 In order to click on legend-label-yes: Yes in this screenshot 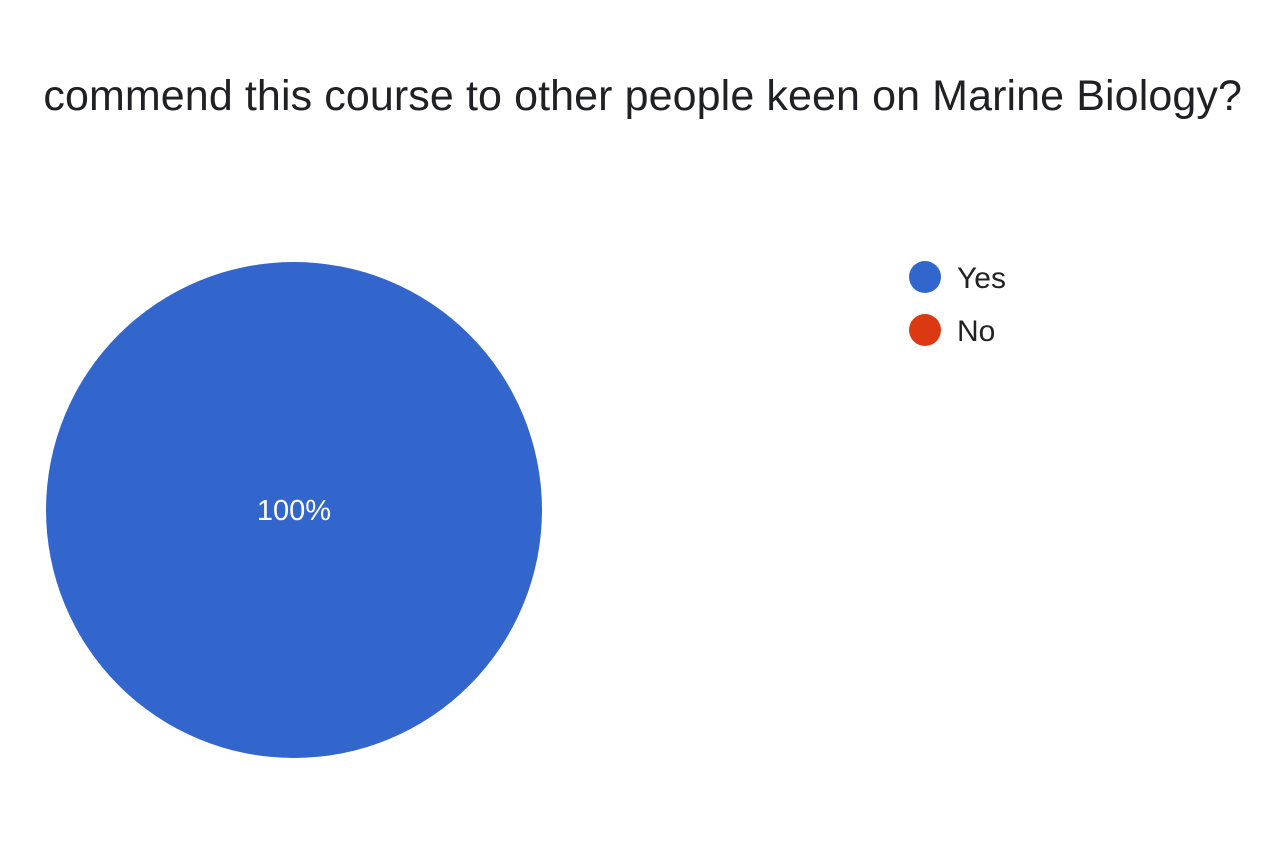, I will do `click(981, 278)`.